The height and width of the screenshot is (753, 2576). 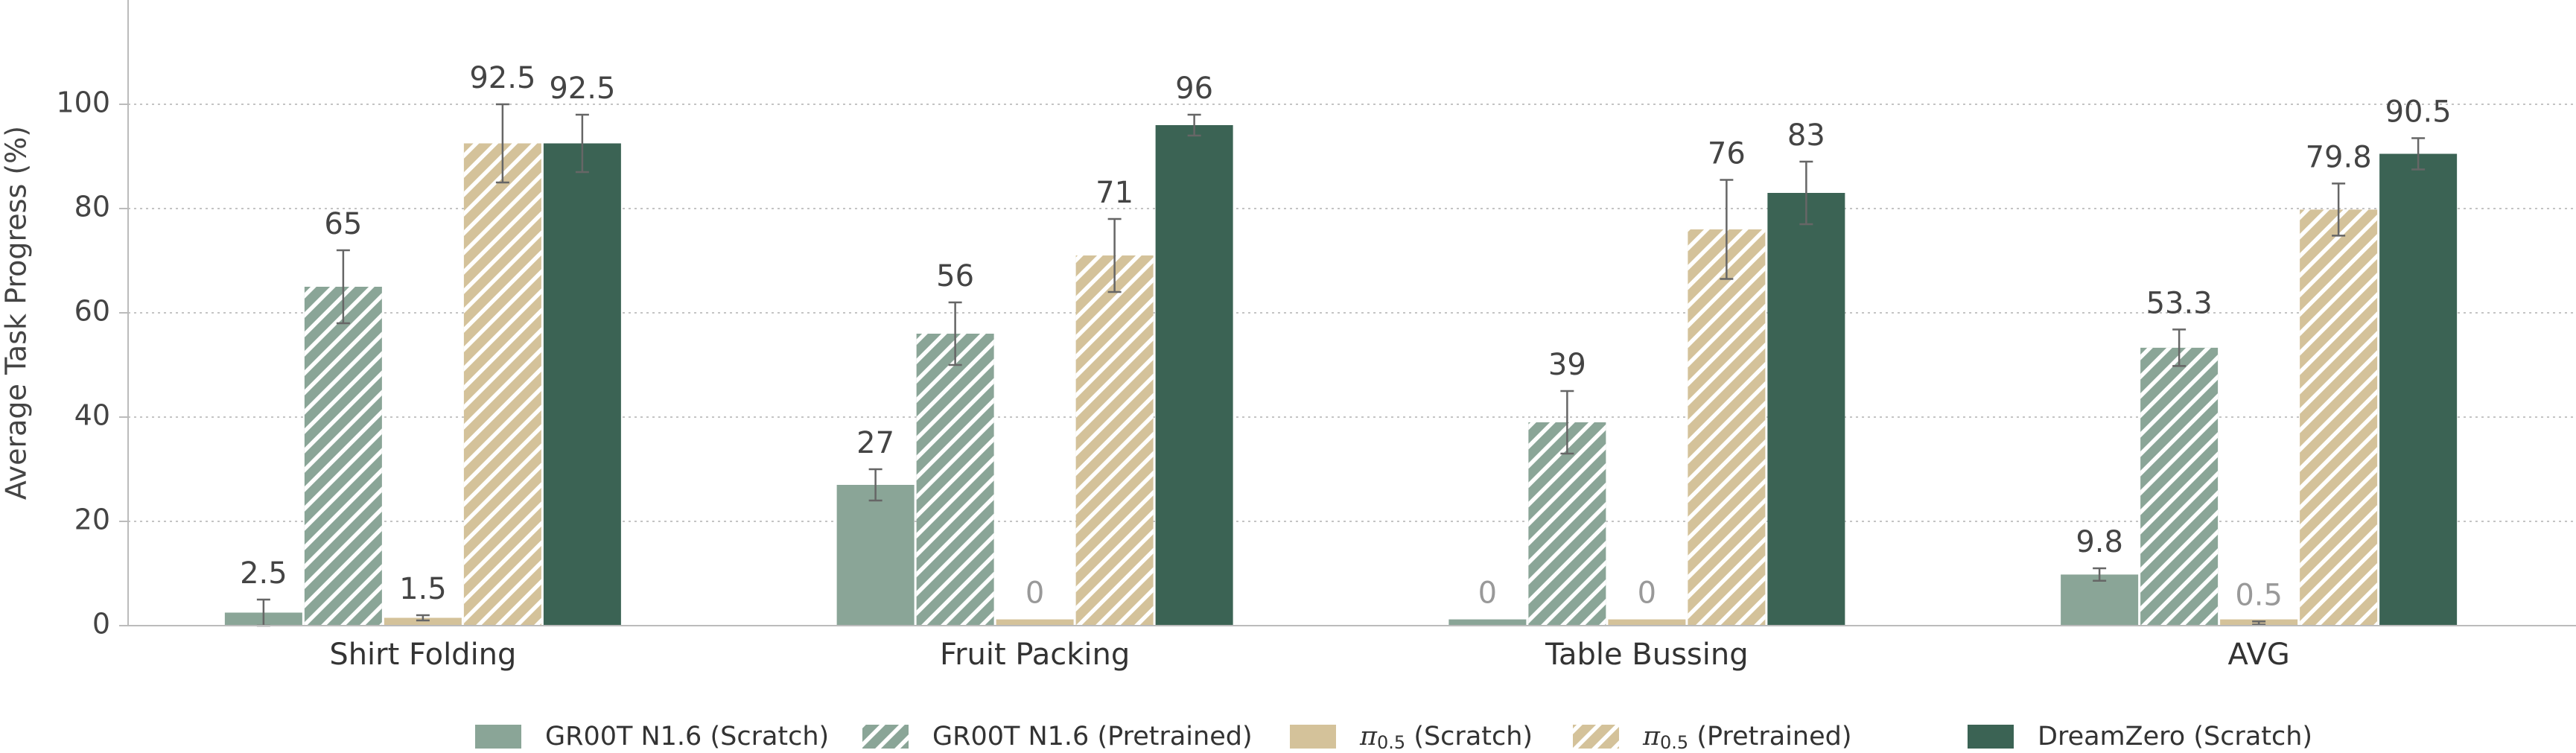 I want to click on x-tick-label: Fruit Packing, so click(x=1035, y=655).